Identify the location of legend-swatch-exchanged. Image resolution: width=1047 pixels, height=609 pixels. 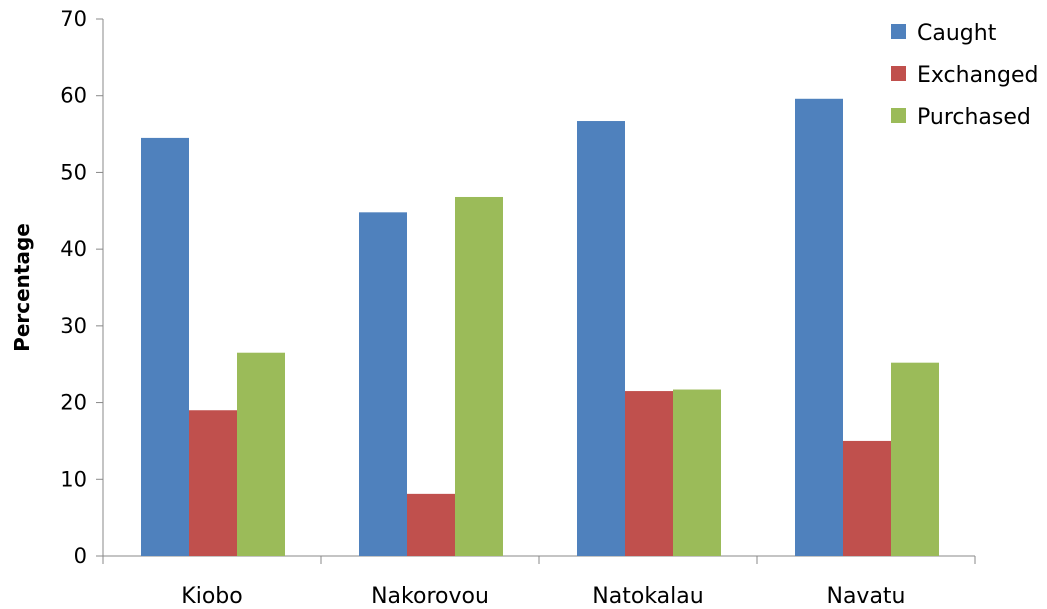
(898, 73).